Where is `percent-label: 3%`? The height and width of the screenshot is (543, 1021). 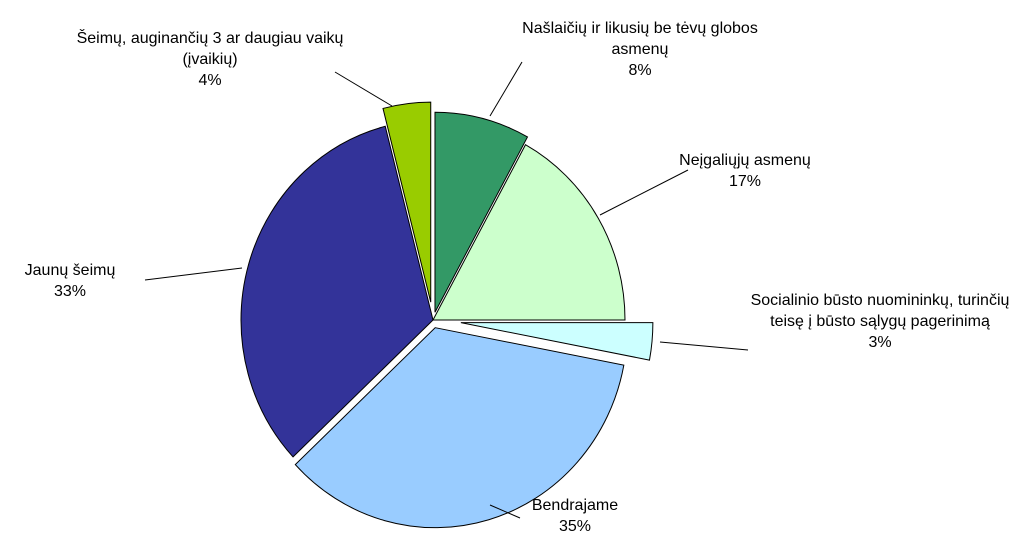
percent-label: 3% is located at coordinates (880, 342).